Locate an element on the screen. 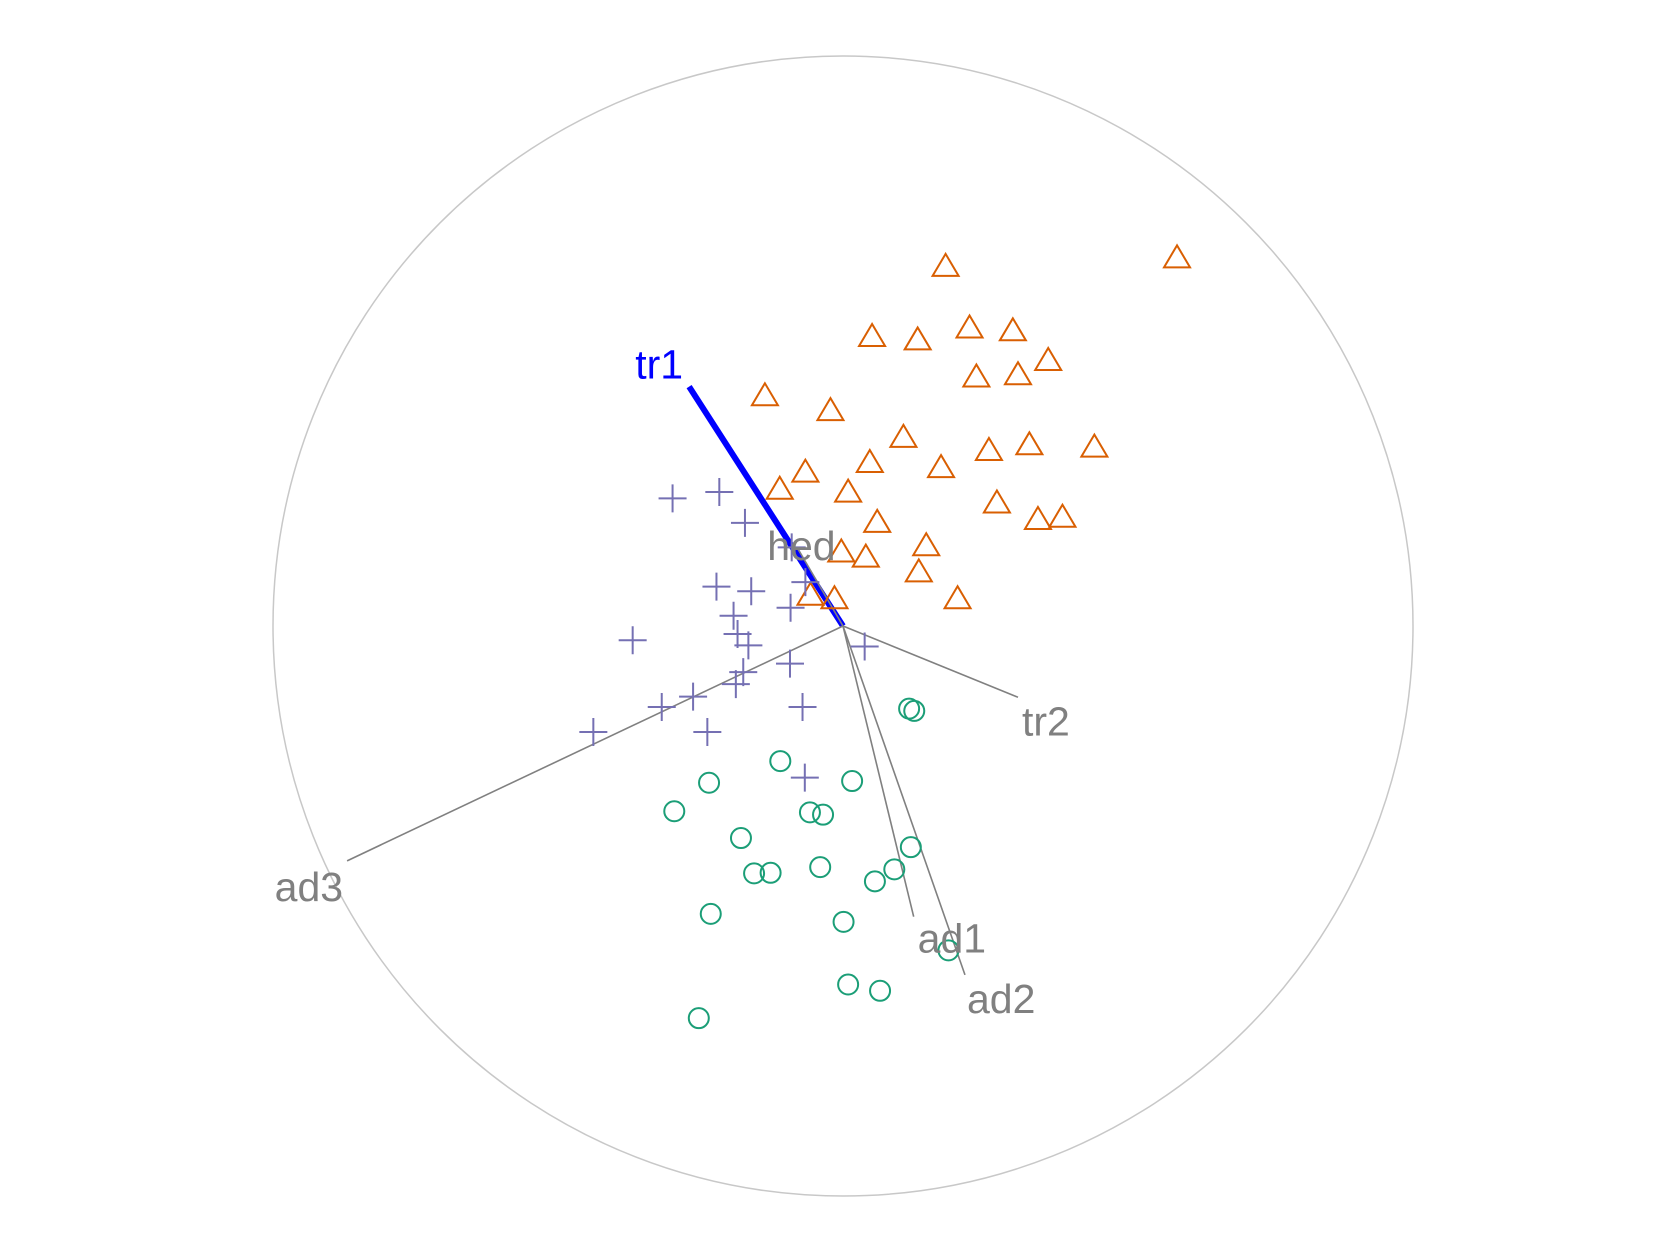 The height and width of the screenshot is (1243, 1675). axis-vector-hed is located at coordinates (820, 587).